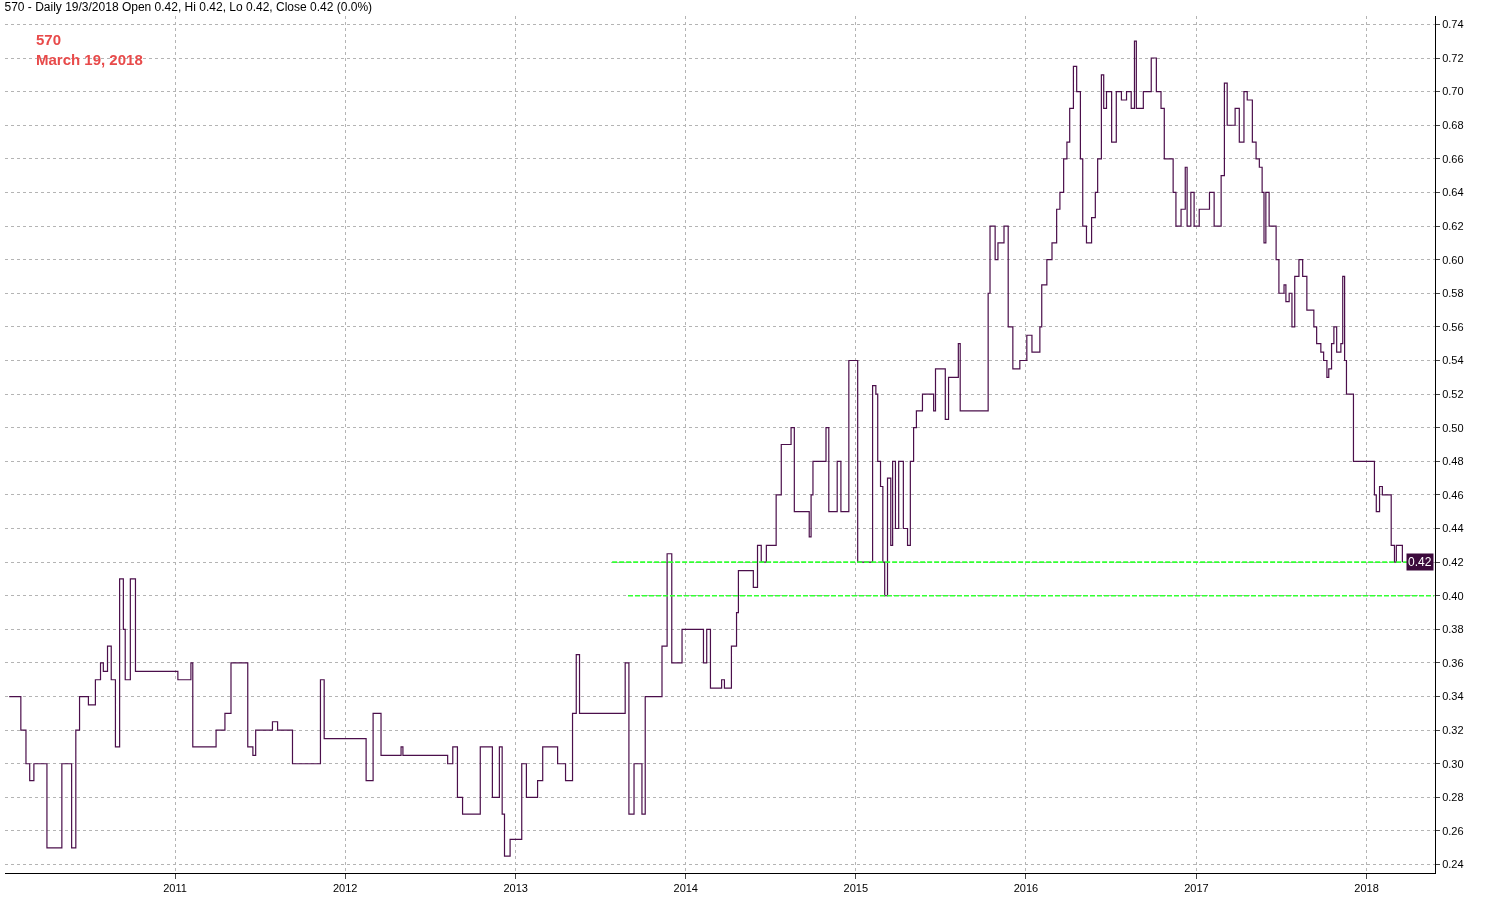 Image resolution: width=1497 pixels, height=899 pixels. Describe the element at coordinates (1453, 192) in the screenshot. I see `y-tick-label: 0.64` at that location.